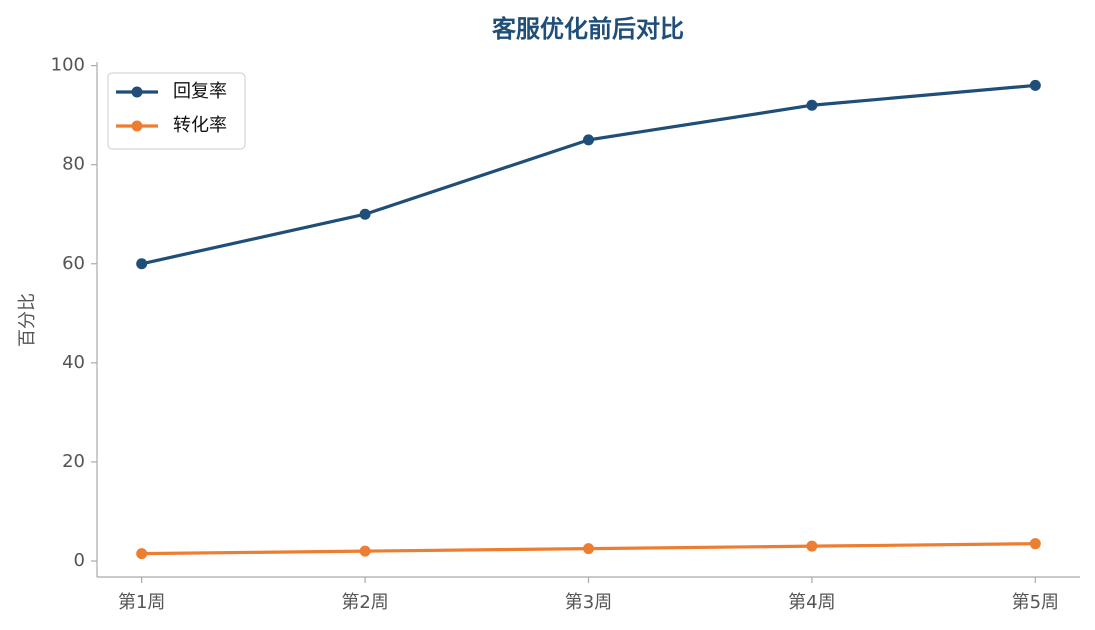 This screenshot has height=630, width=1095. I want to click on y-tick-label: 80, so click(73, 164).